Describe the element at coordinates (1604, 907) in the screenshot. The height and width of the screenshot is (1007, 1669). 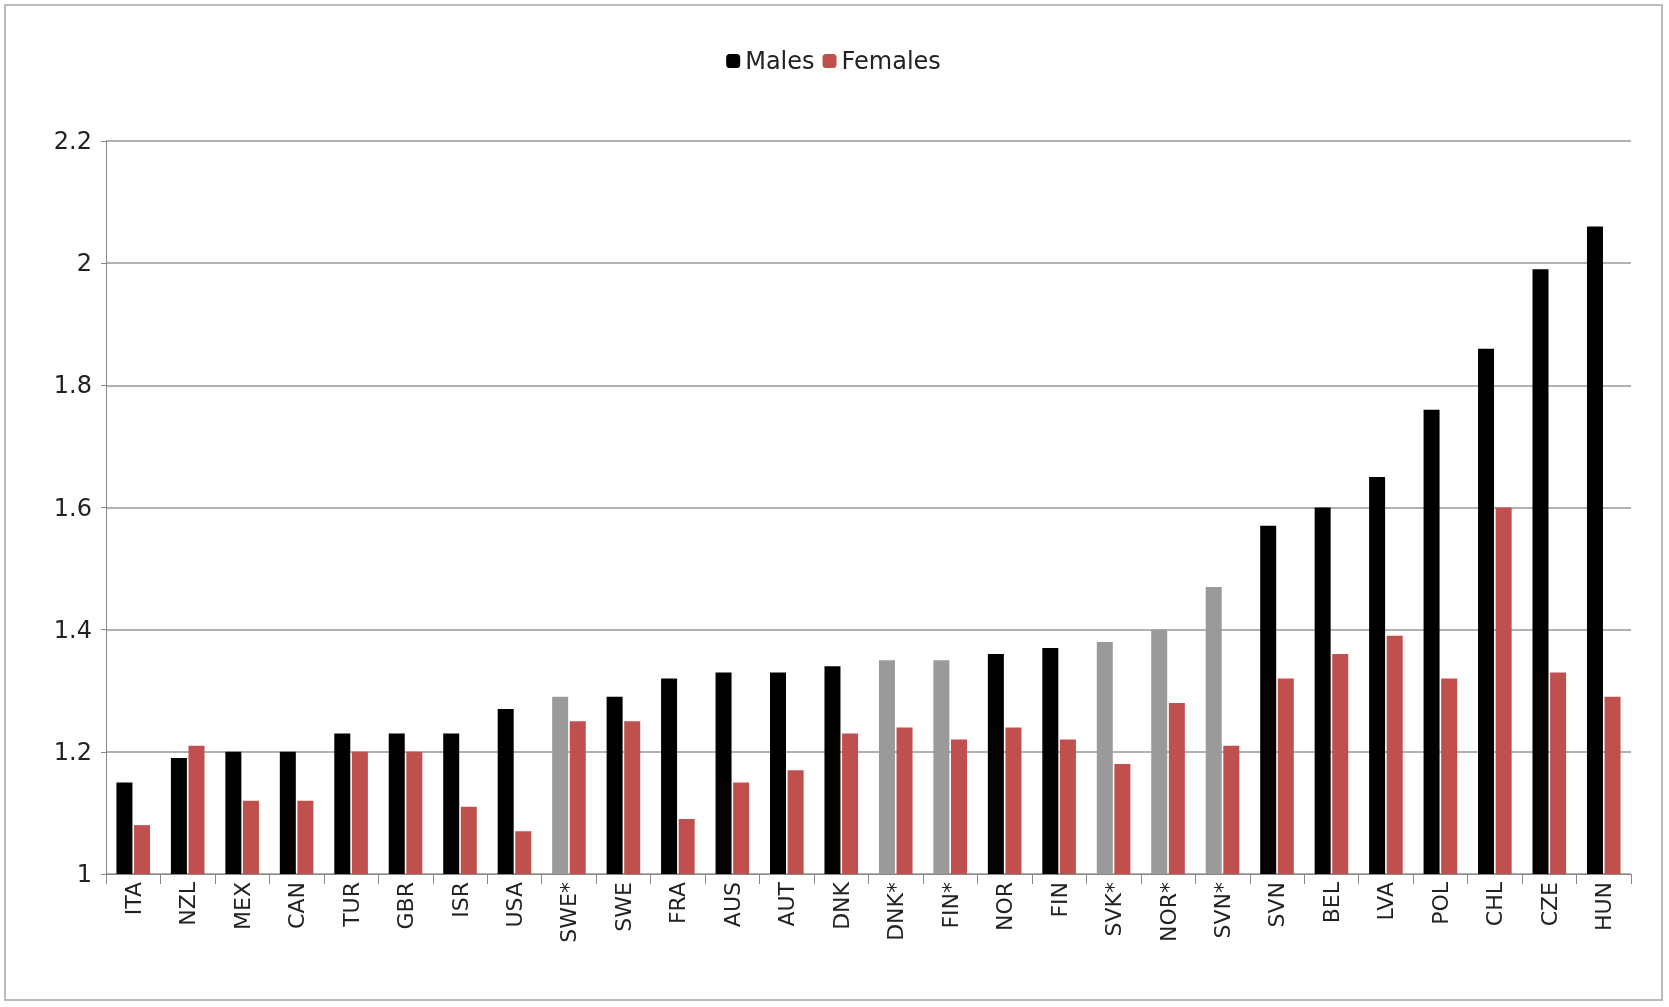
I see `x-tick-label: HUN` at that location.